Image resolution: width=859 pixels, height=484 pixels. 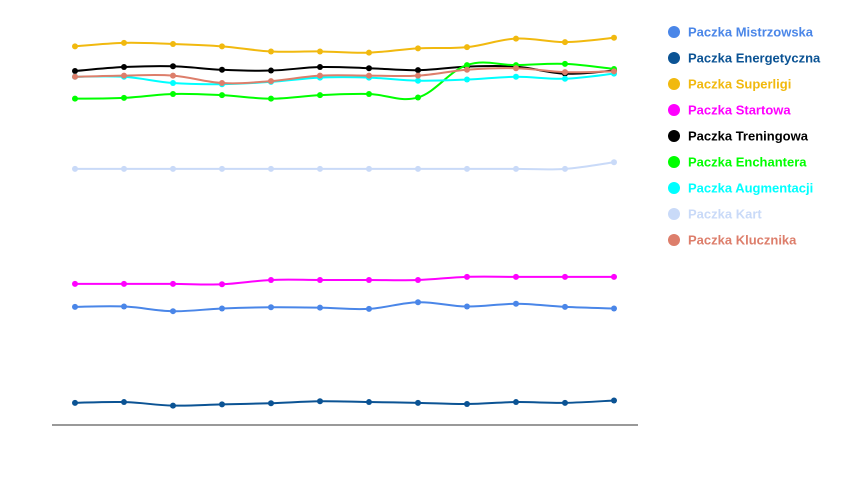 What do you see at coordinates (739, 84) in the screenshot?
I see `legend-label: Paczka Superligi` at bounding box center [739, 84].